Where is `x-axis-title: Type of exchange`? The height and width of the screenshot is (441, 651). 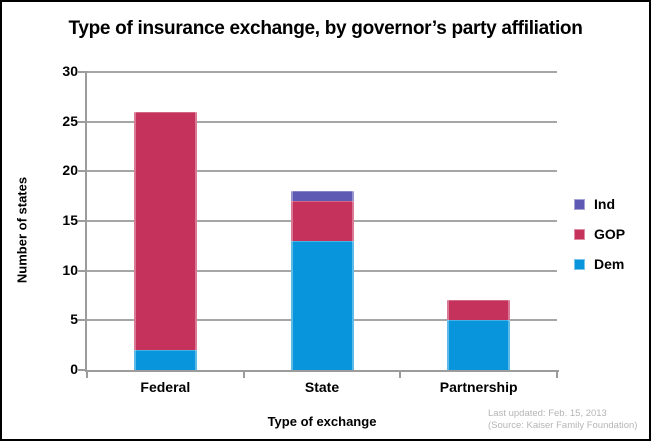 x-axis-title: Type of exchange is located at coordinates (322, 421).